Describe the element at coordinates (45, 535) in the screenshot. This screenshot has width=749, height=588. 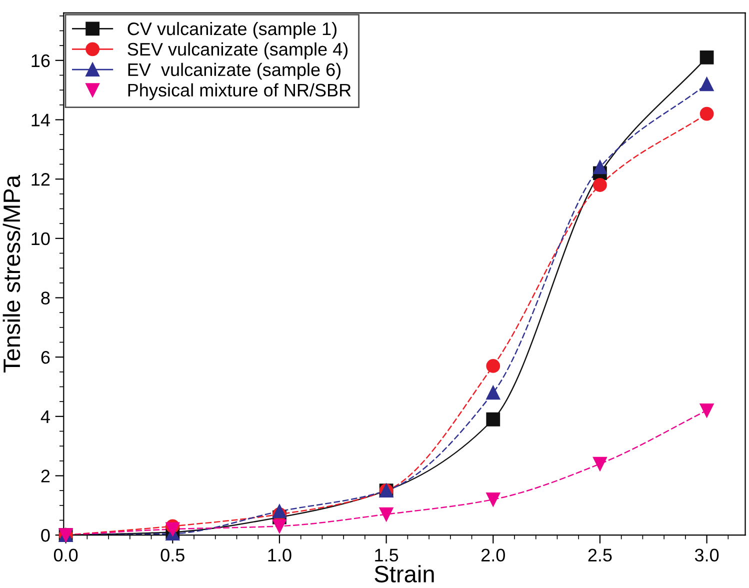
I see `y-tick-label: 0` at that location.